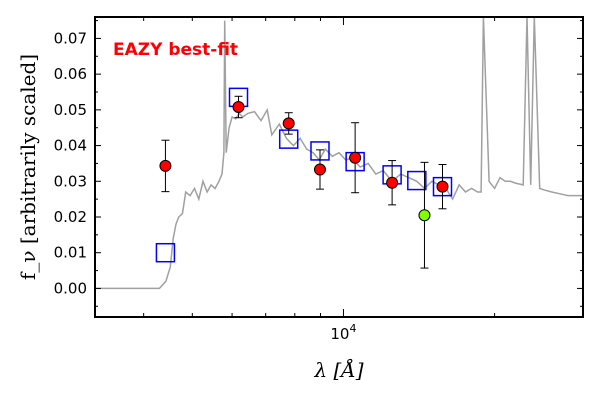 This screenshot has width=600, height=400. I want to click on y-tick-label: 0.07, so click(70, 38).